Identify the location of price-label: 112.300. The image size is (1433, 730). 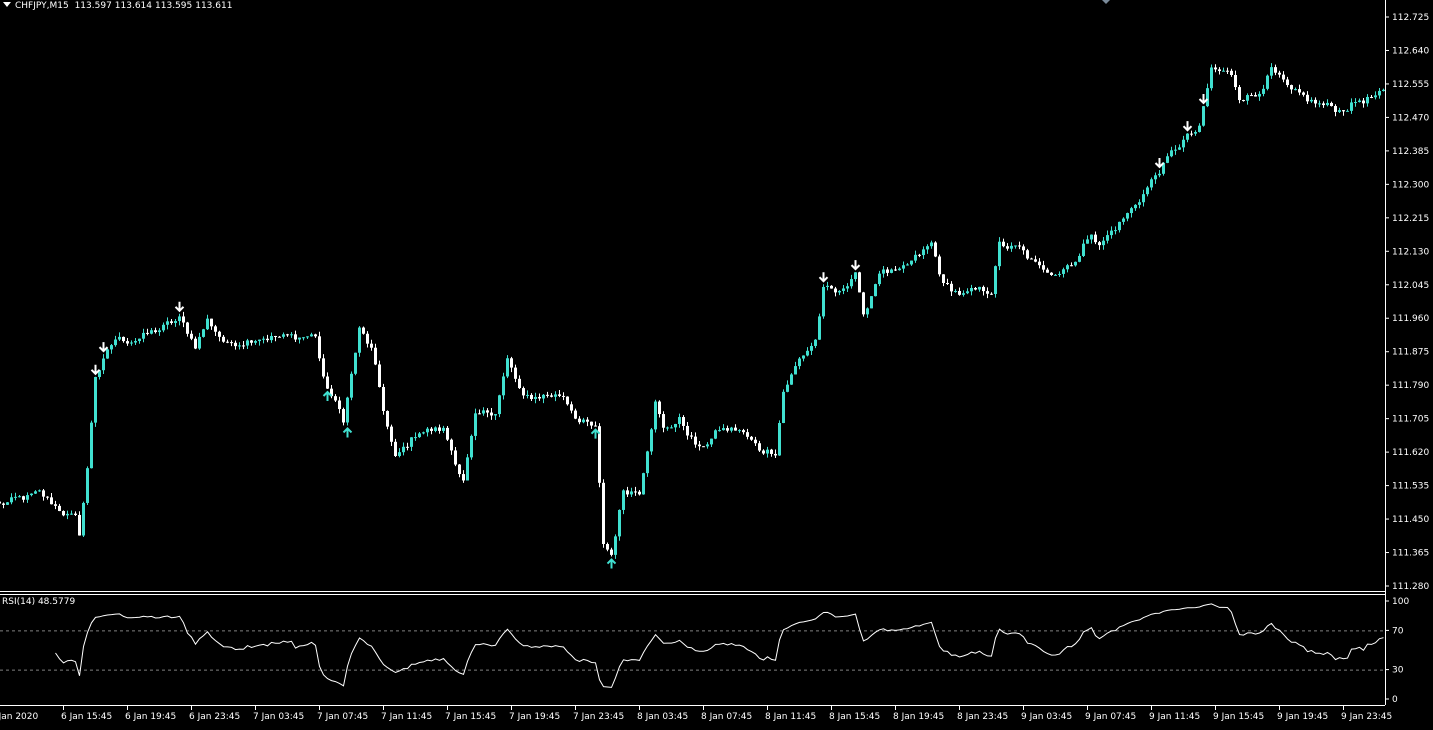
(1410, 185).